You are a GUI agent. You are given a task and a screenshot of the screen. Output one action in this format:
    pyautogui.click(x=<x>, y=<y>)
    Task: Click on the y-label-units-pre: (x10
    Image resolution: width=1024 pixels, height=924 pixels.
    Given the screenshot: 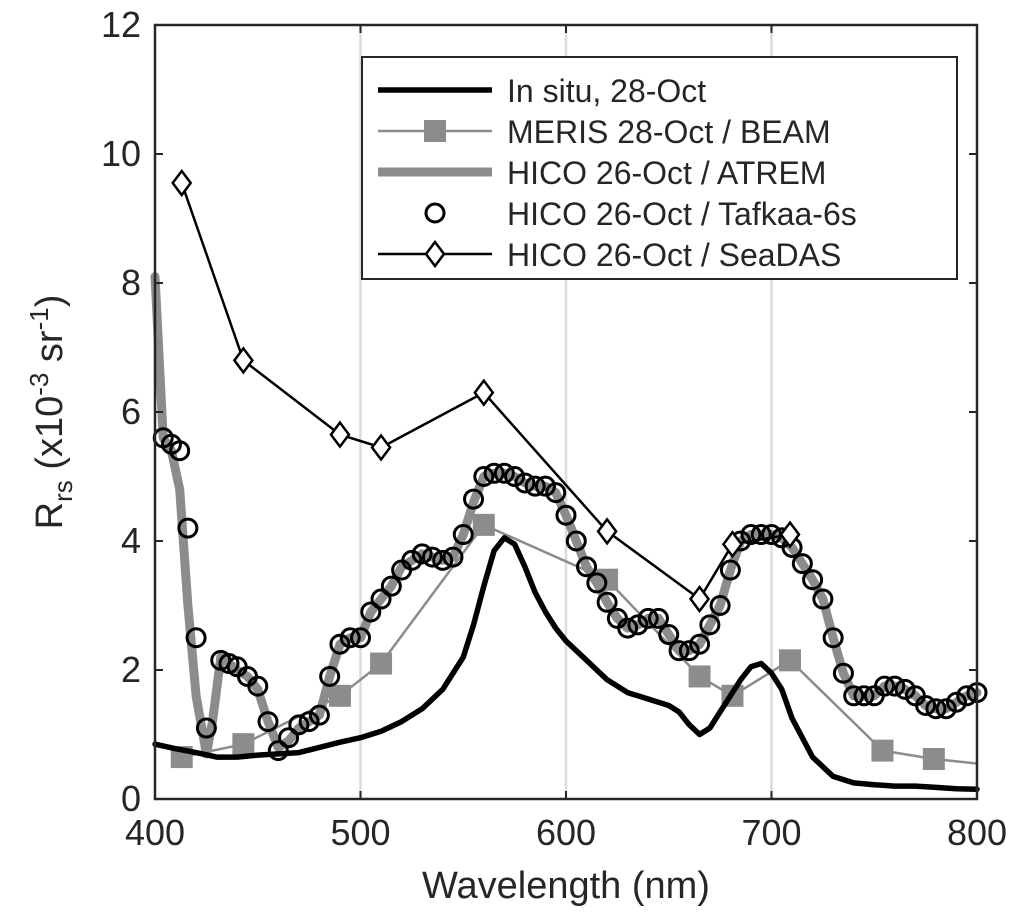 What is the action you would take?
    pyautogui.click(x=50, y=438)
    